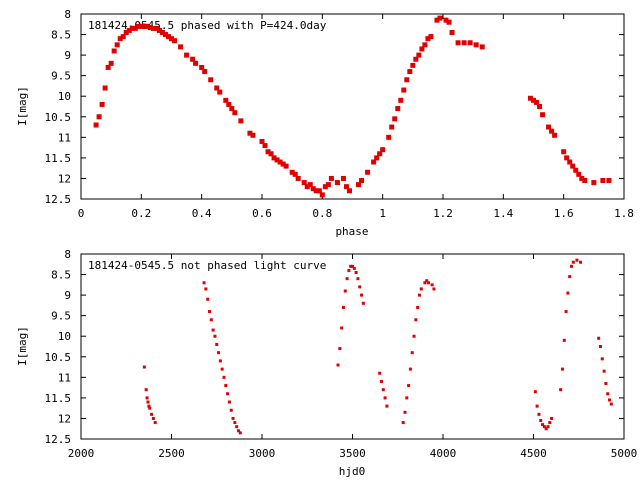 The width and height of the screenshot is (640, 480). Describe the element at coordinates (58, 199) in the screenshot. I see `y-tick-label: 12.5` at that location.